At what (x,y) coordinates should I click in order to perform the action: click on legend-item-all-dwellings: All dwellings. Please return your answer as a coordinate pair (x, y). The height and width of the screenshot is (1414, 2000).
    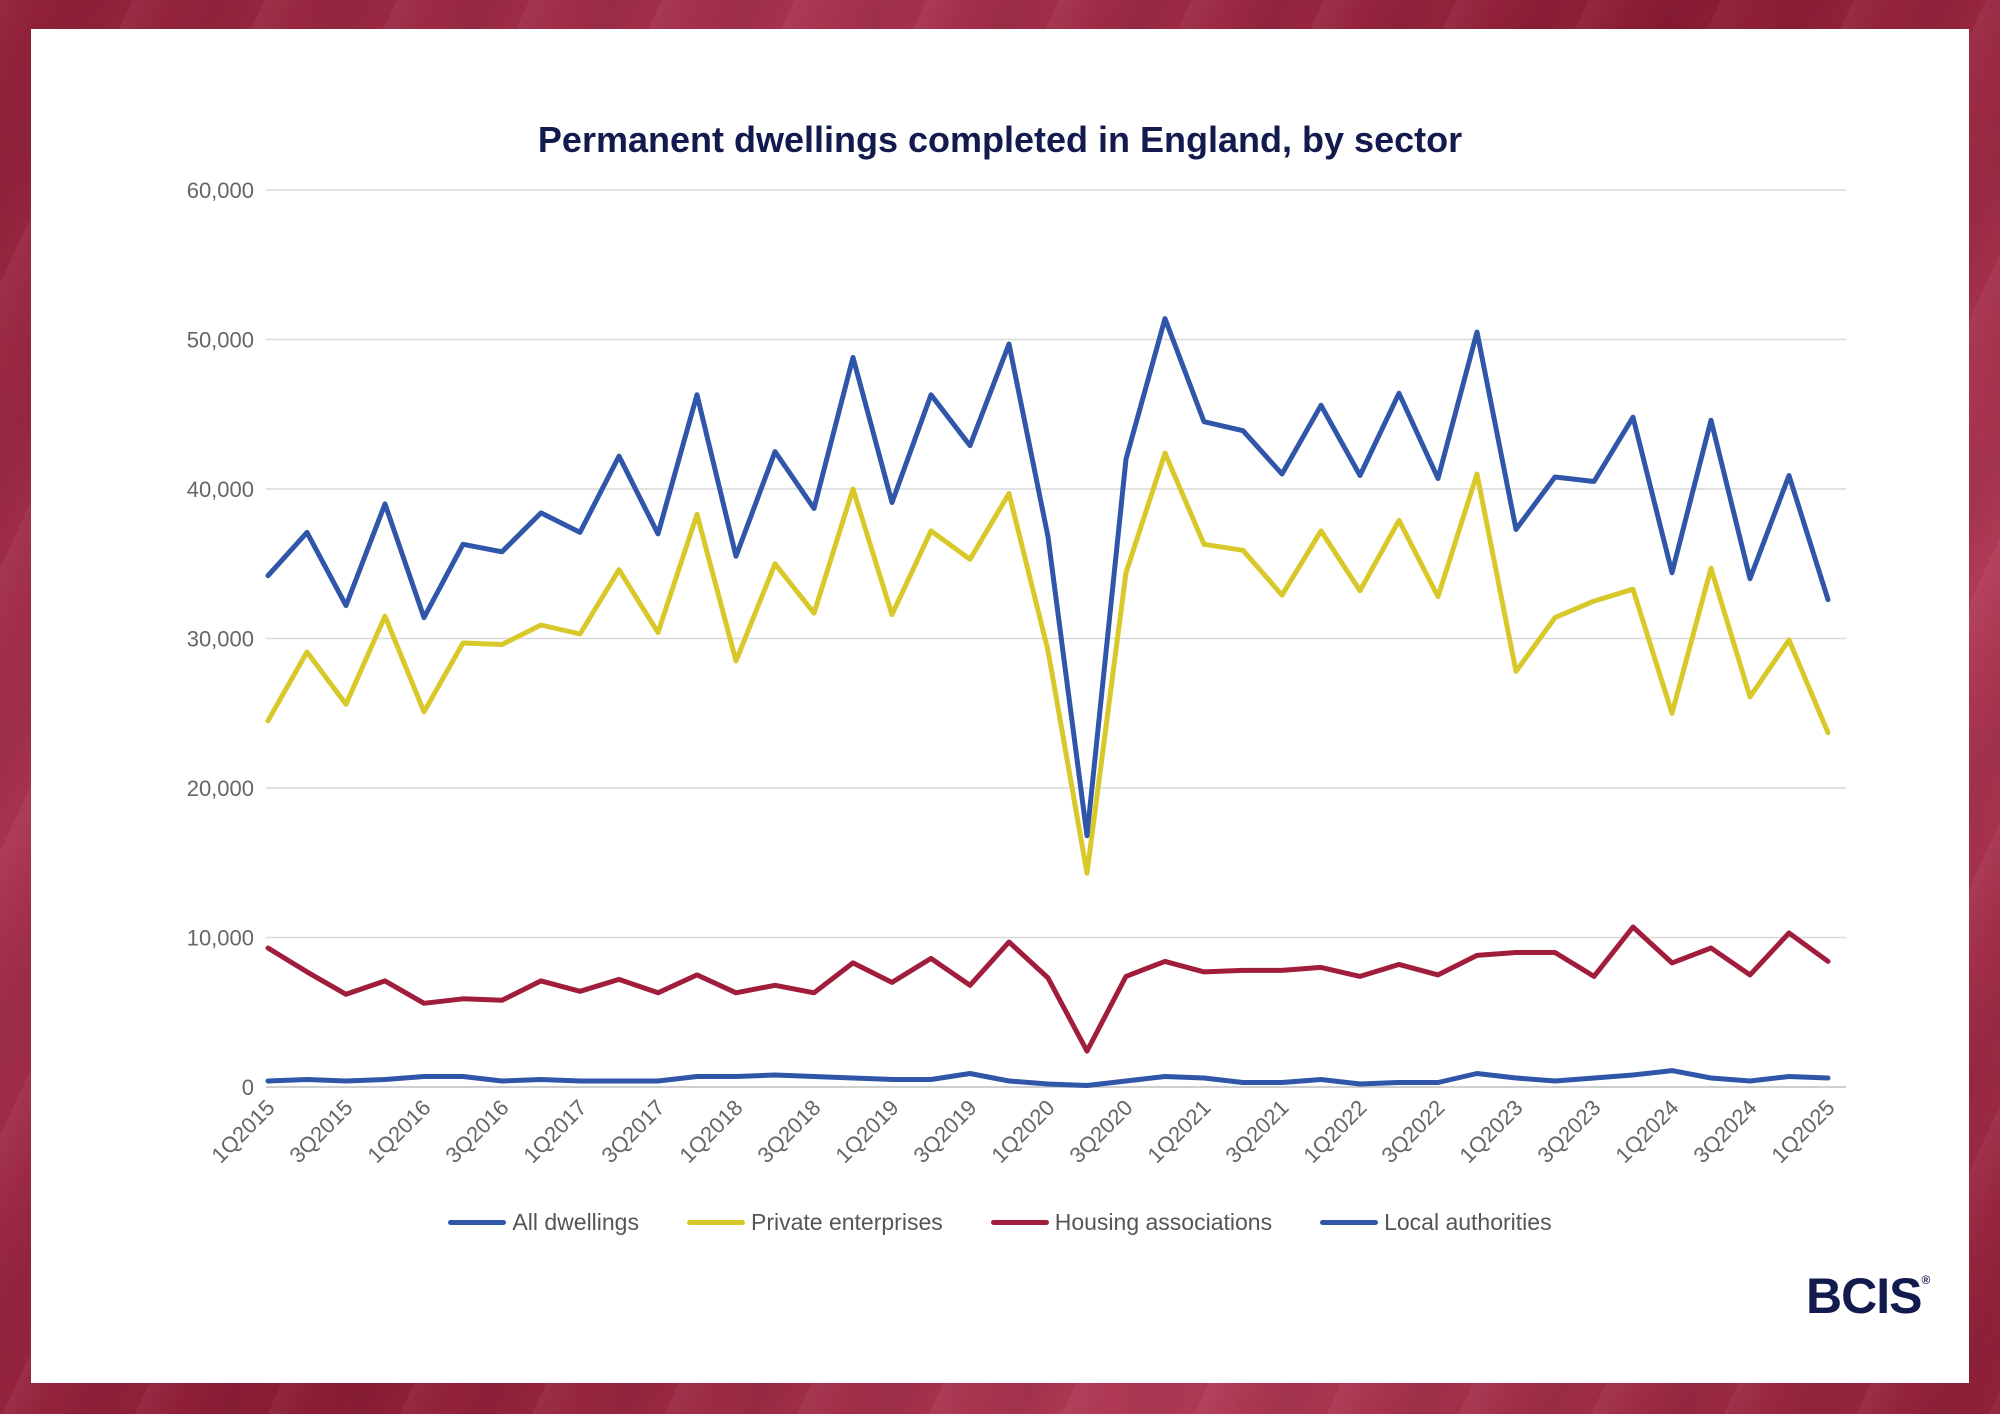
    Looking at the image, I should click on (543, 1222).